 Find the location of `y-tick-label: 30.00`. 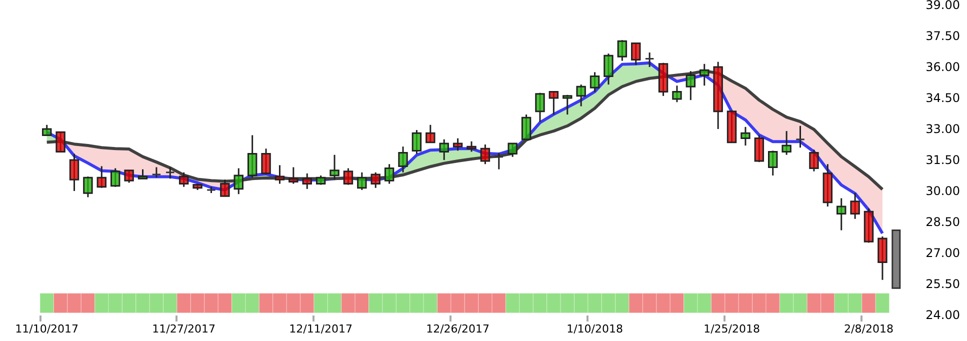

y-tick-label: 30.00 is located at coordinates (943, 191).